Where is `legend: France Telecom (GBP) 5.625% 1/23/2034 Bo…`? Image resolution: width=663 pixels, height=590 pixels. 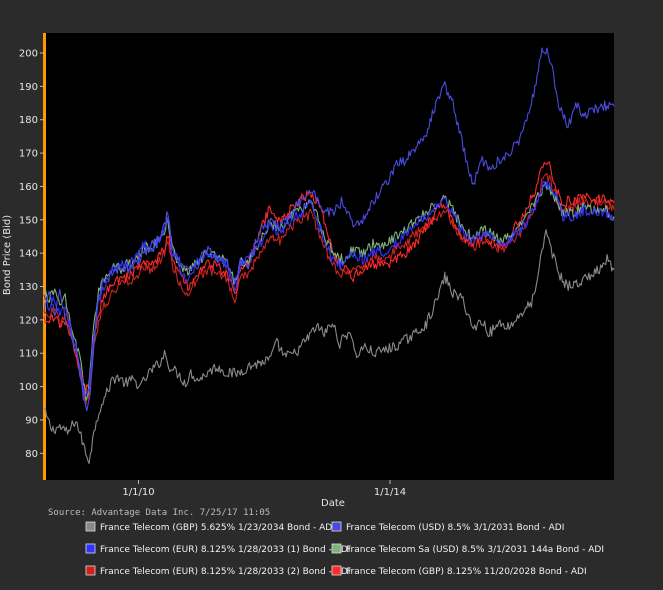
legend: France Telecom (GBP) 5.625% 1/23/2034 Bo… is located at coordinates (344, 549).